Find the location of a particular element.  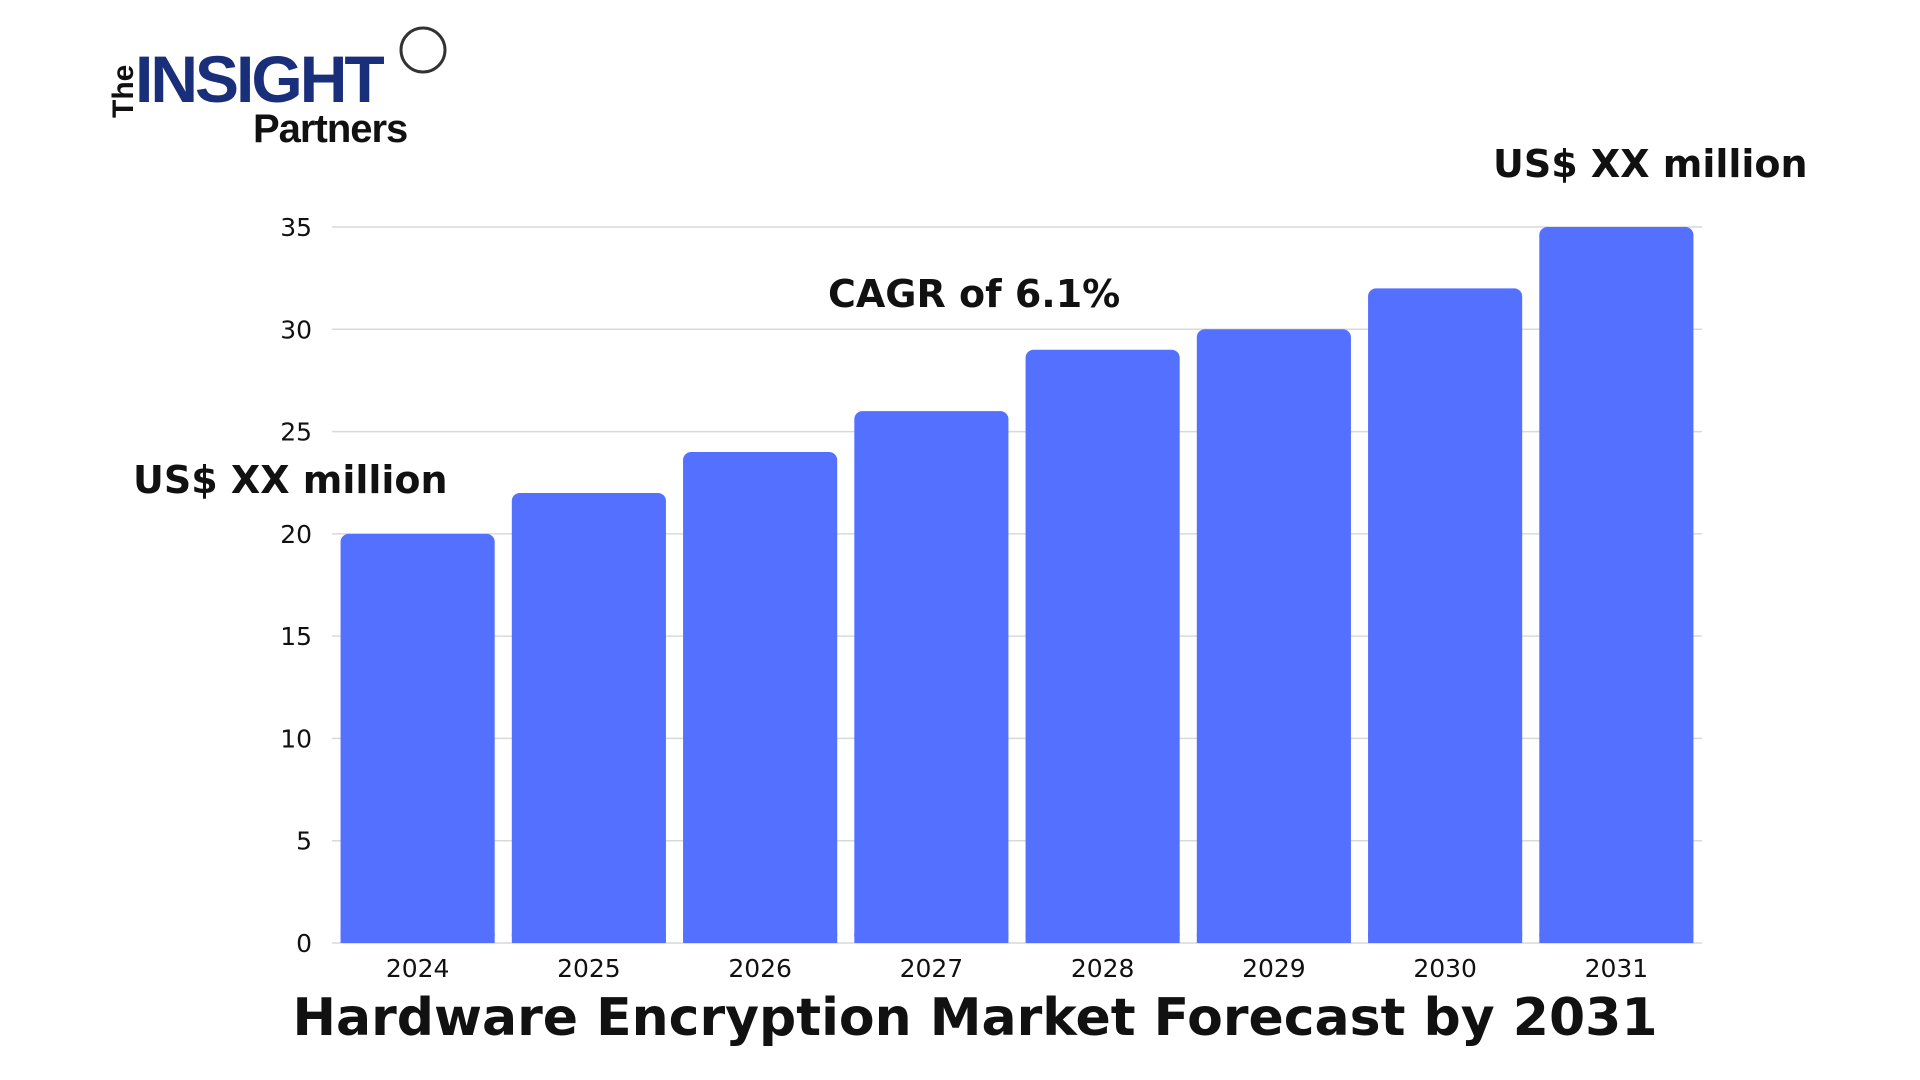

y-tick-label: 15 is located at coordinates (296, 636).